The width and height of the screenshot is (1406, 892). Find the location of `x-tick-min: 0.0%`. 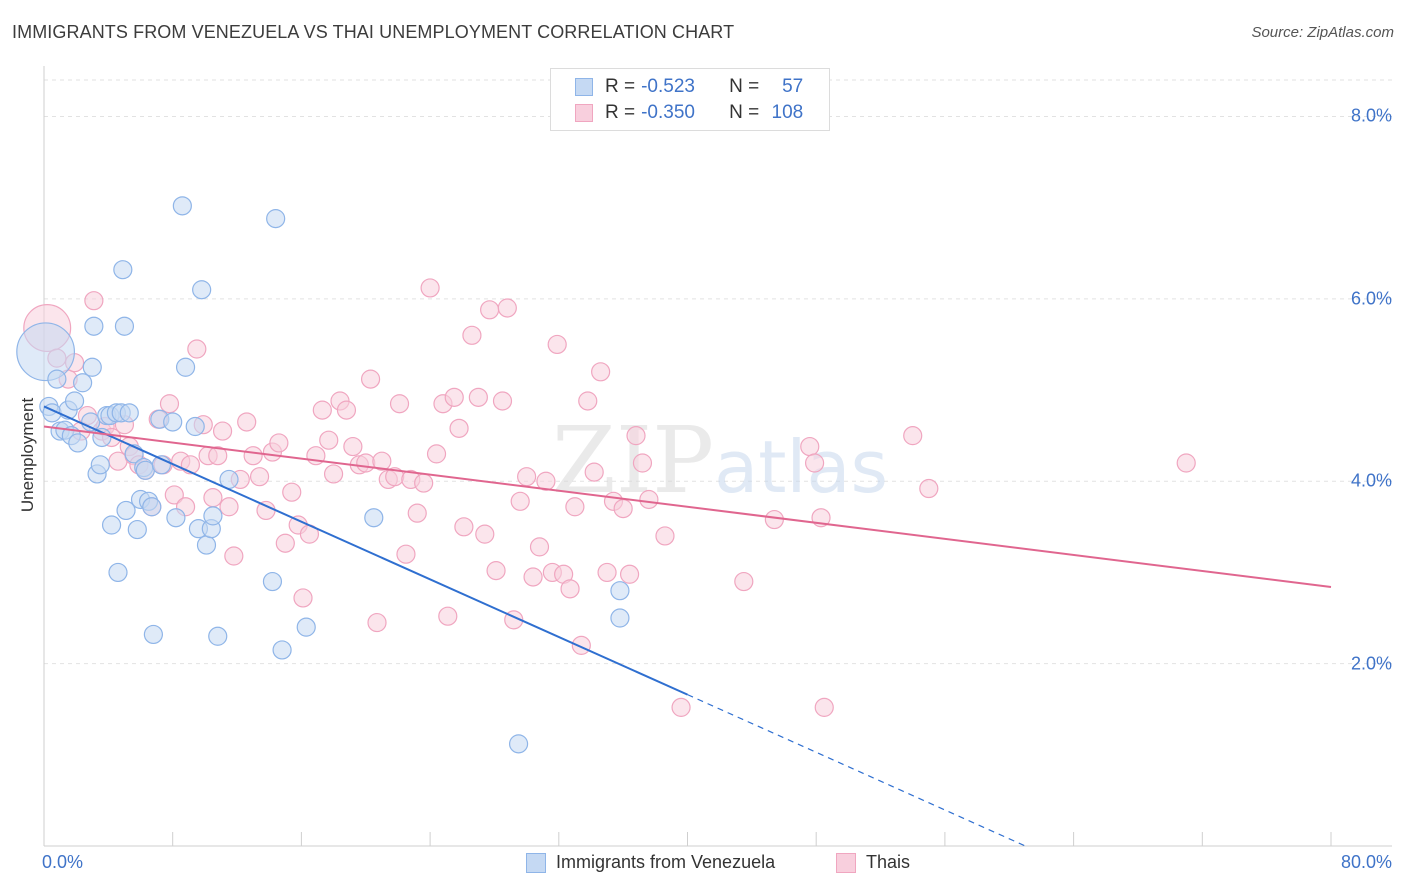

x-tick-min: 0.0% is located at coordinates (63, 862).